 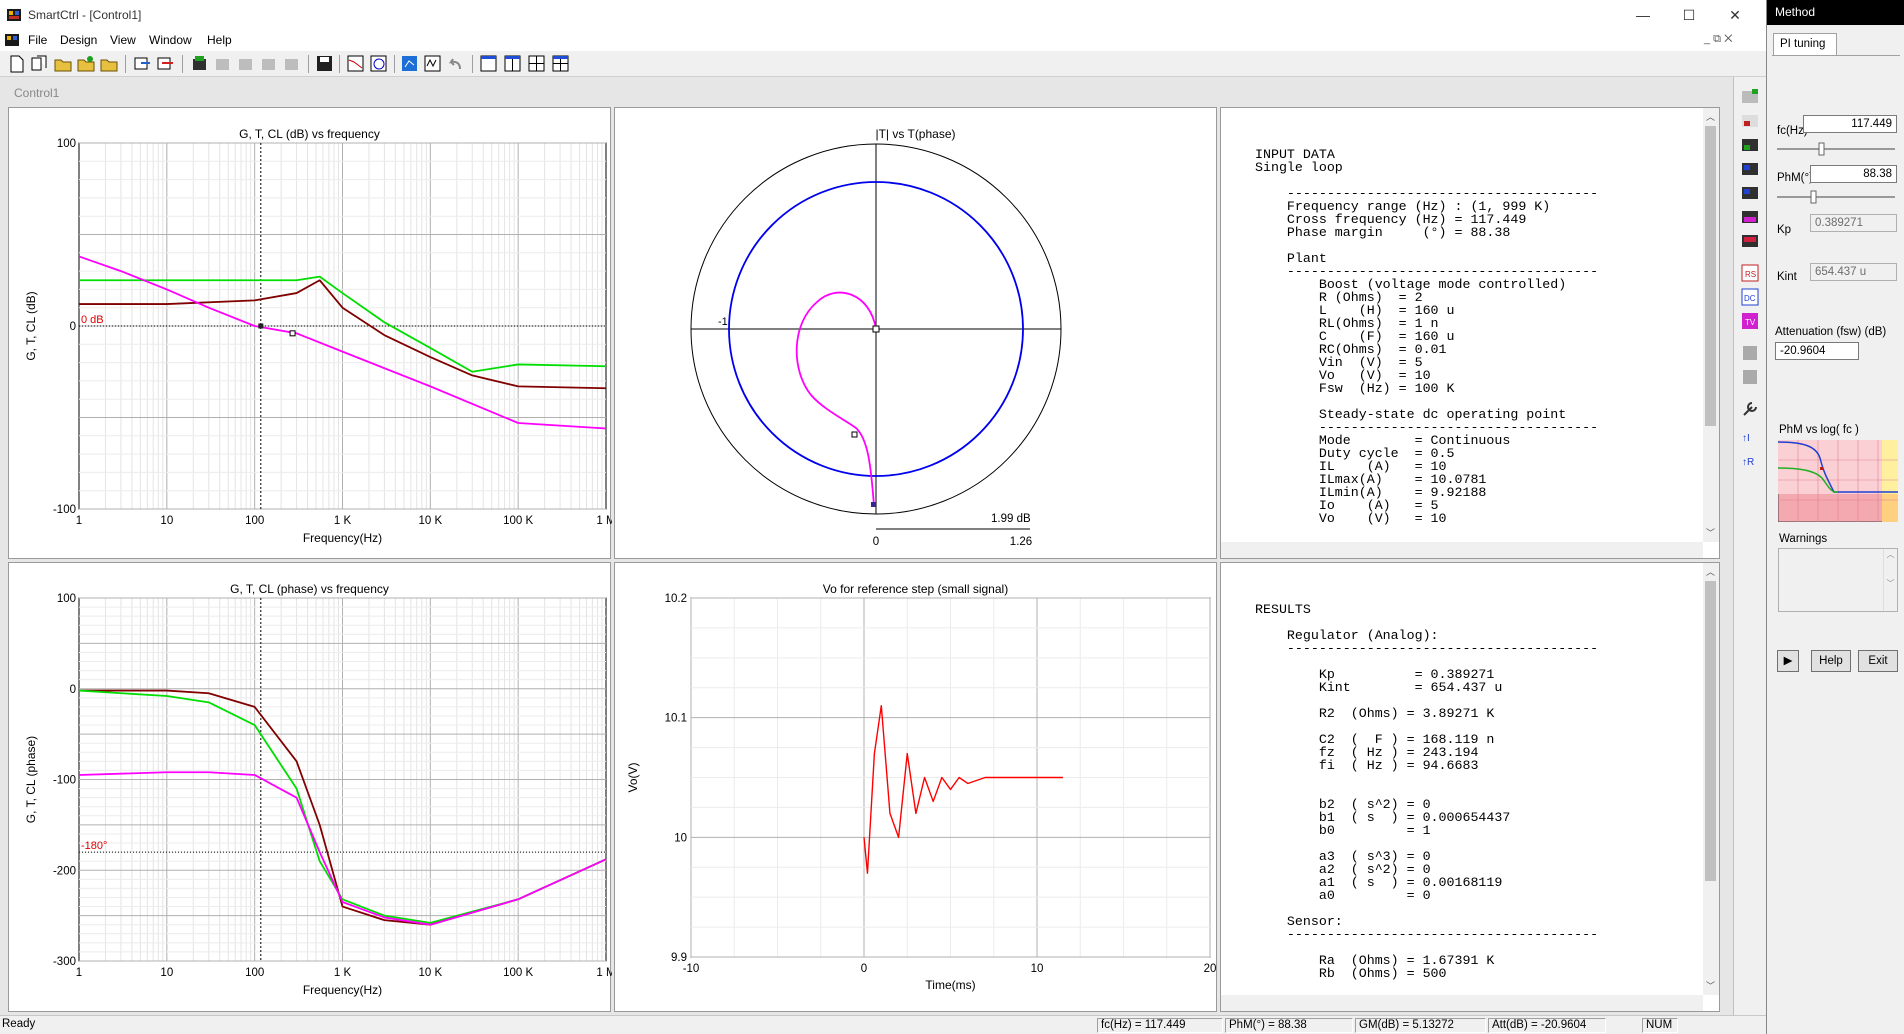 I want to click on tile-grid-icon, so click(x=560, y=63).